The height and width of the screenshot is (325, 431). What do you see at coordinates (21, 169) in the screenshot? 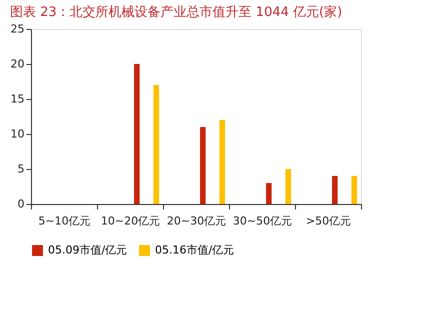
I see `y-tick-label: 5` at bounding box center [21, 169].